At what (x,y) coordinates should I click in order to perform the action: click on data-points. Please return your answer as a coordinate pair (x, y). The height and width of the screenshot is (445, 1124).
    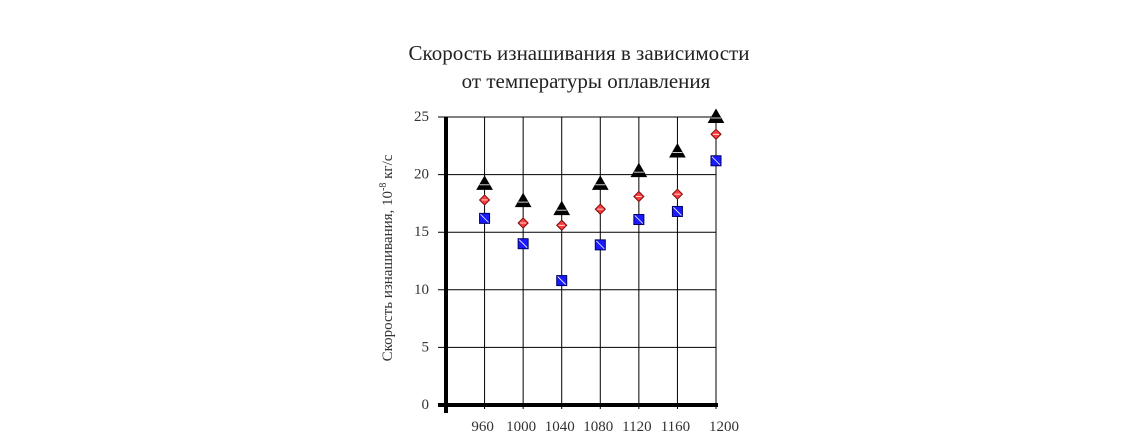
    Looking at the image, I should click on (600, 197).